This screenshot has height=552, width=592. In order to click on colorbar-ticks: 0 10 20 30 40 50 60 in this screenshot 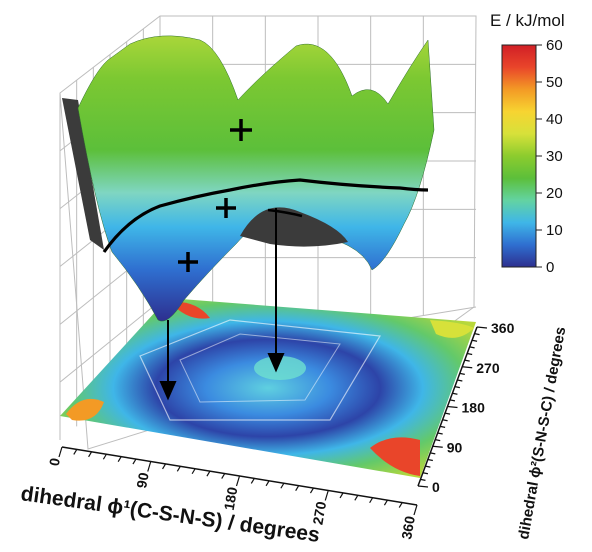, I will do `click(549, 156)`.